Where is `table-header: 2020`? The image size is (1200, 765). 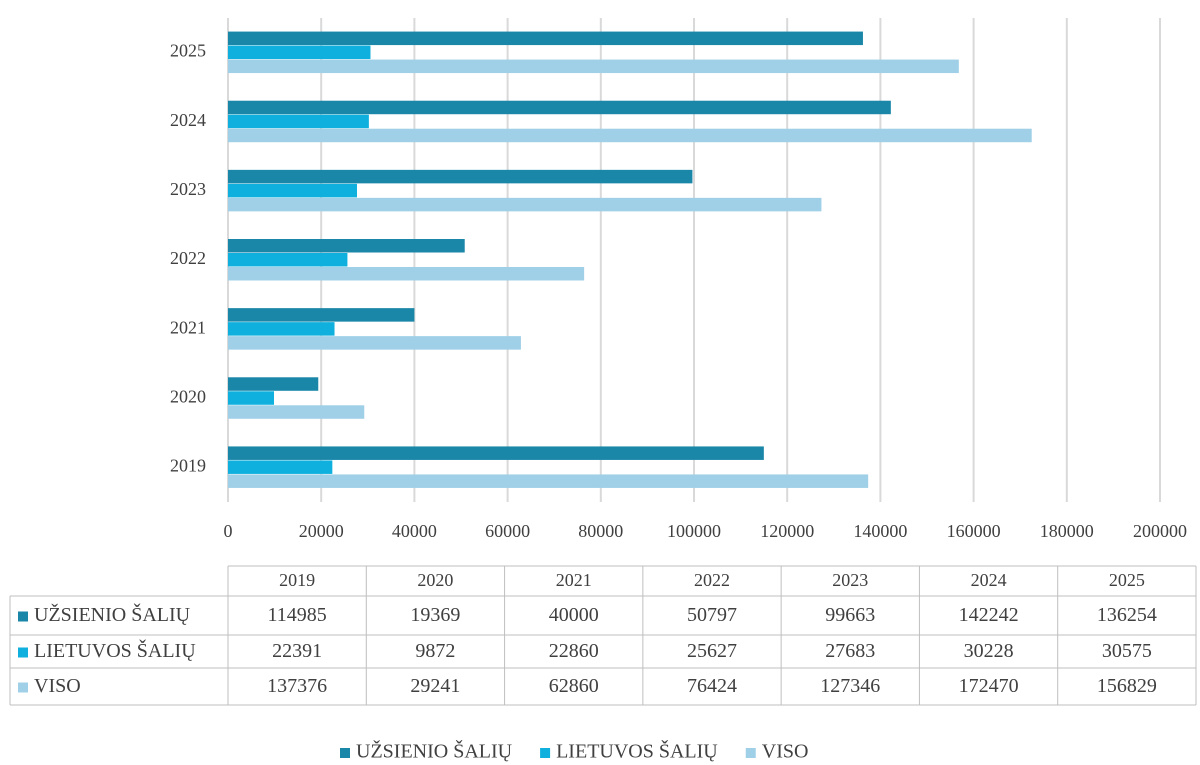 table-header: 2020 is located at coordinates (435, 580).